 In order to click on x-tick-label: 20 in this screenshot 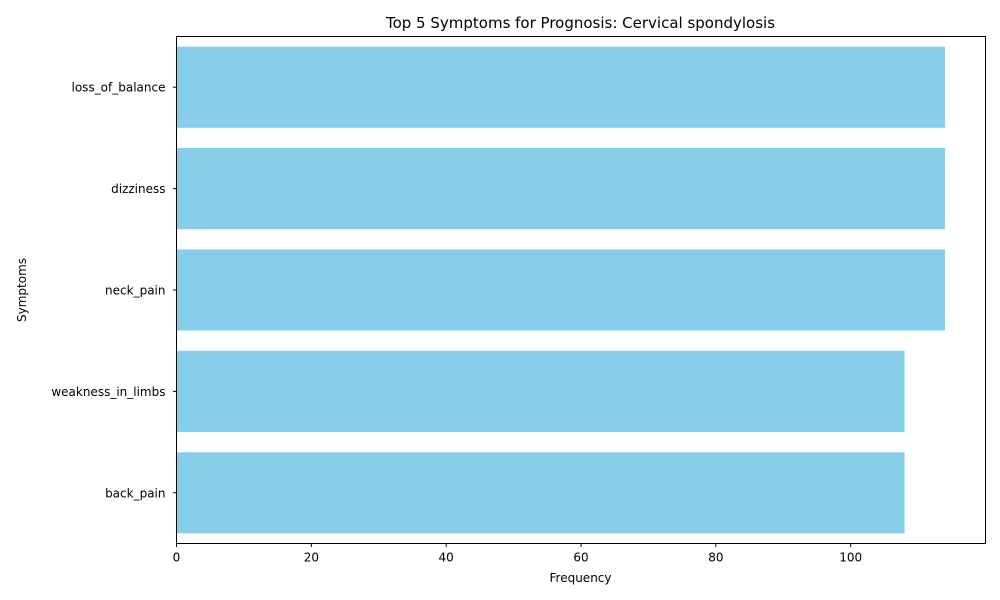, I will do `click(311, 558)`.